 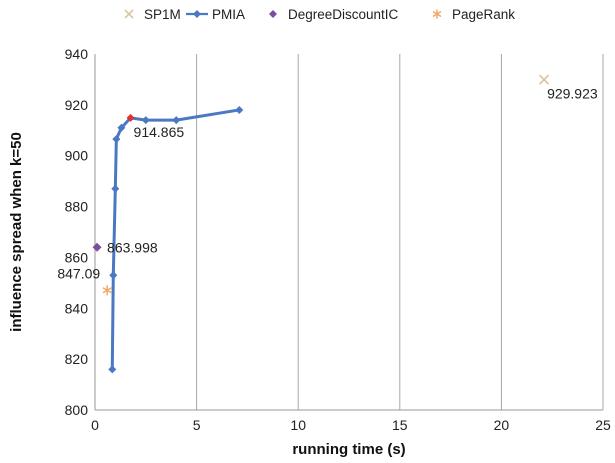 I want to click on legend: SP1M PMIA DegreeDiscountIC PageRank, so click(x=307, y=17).